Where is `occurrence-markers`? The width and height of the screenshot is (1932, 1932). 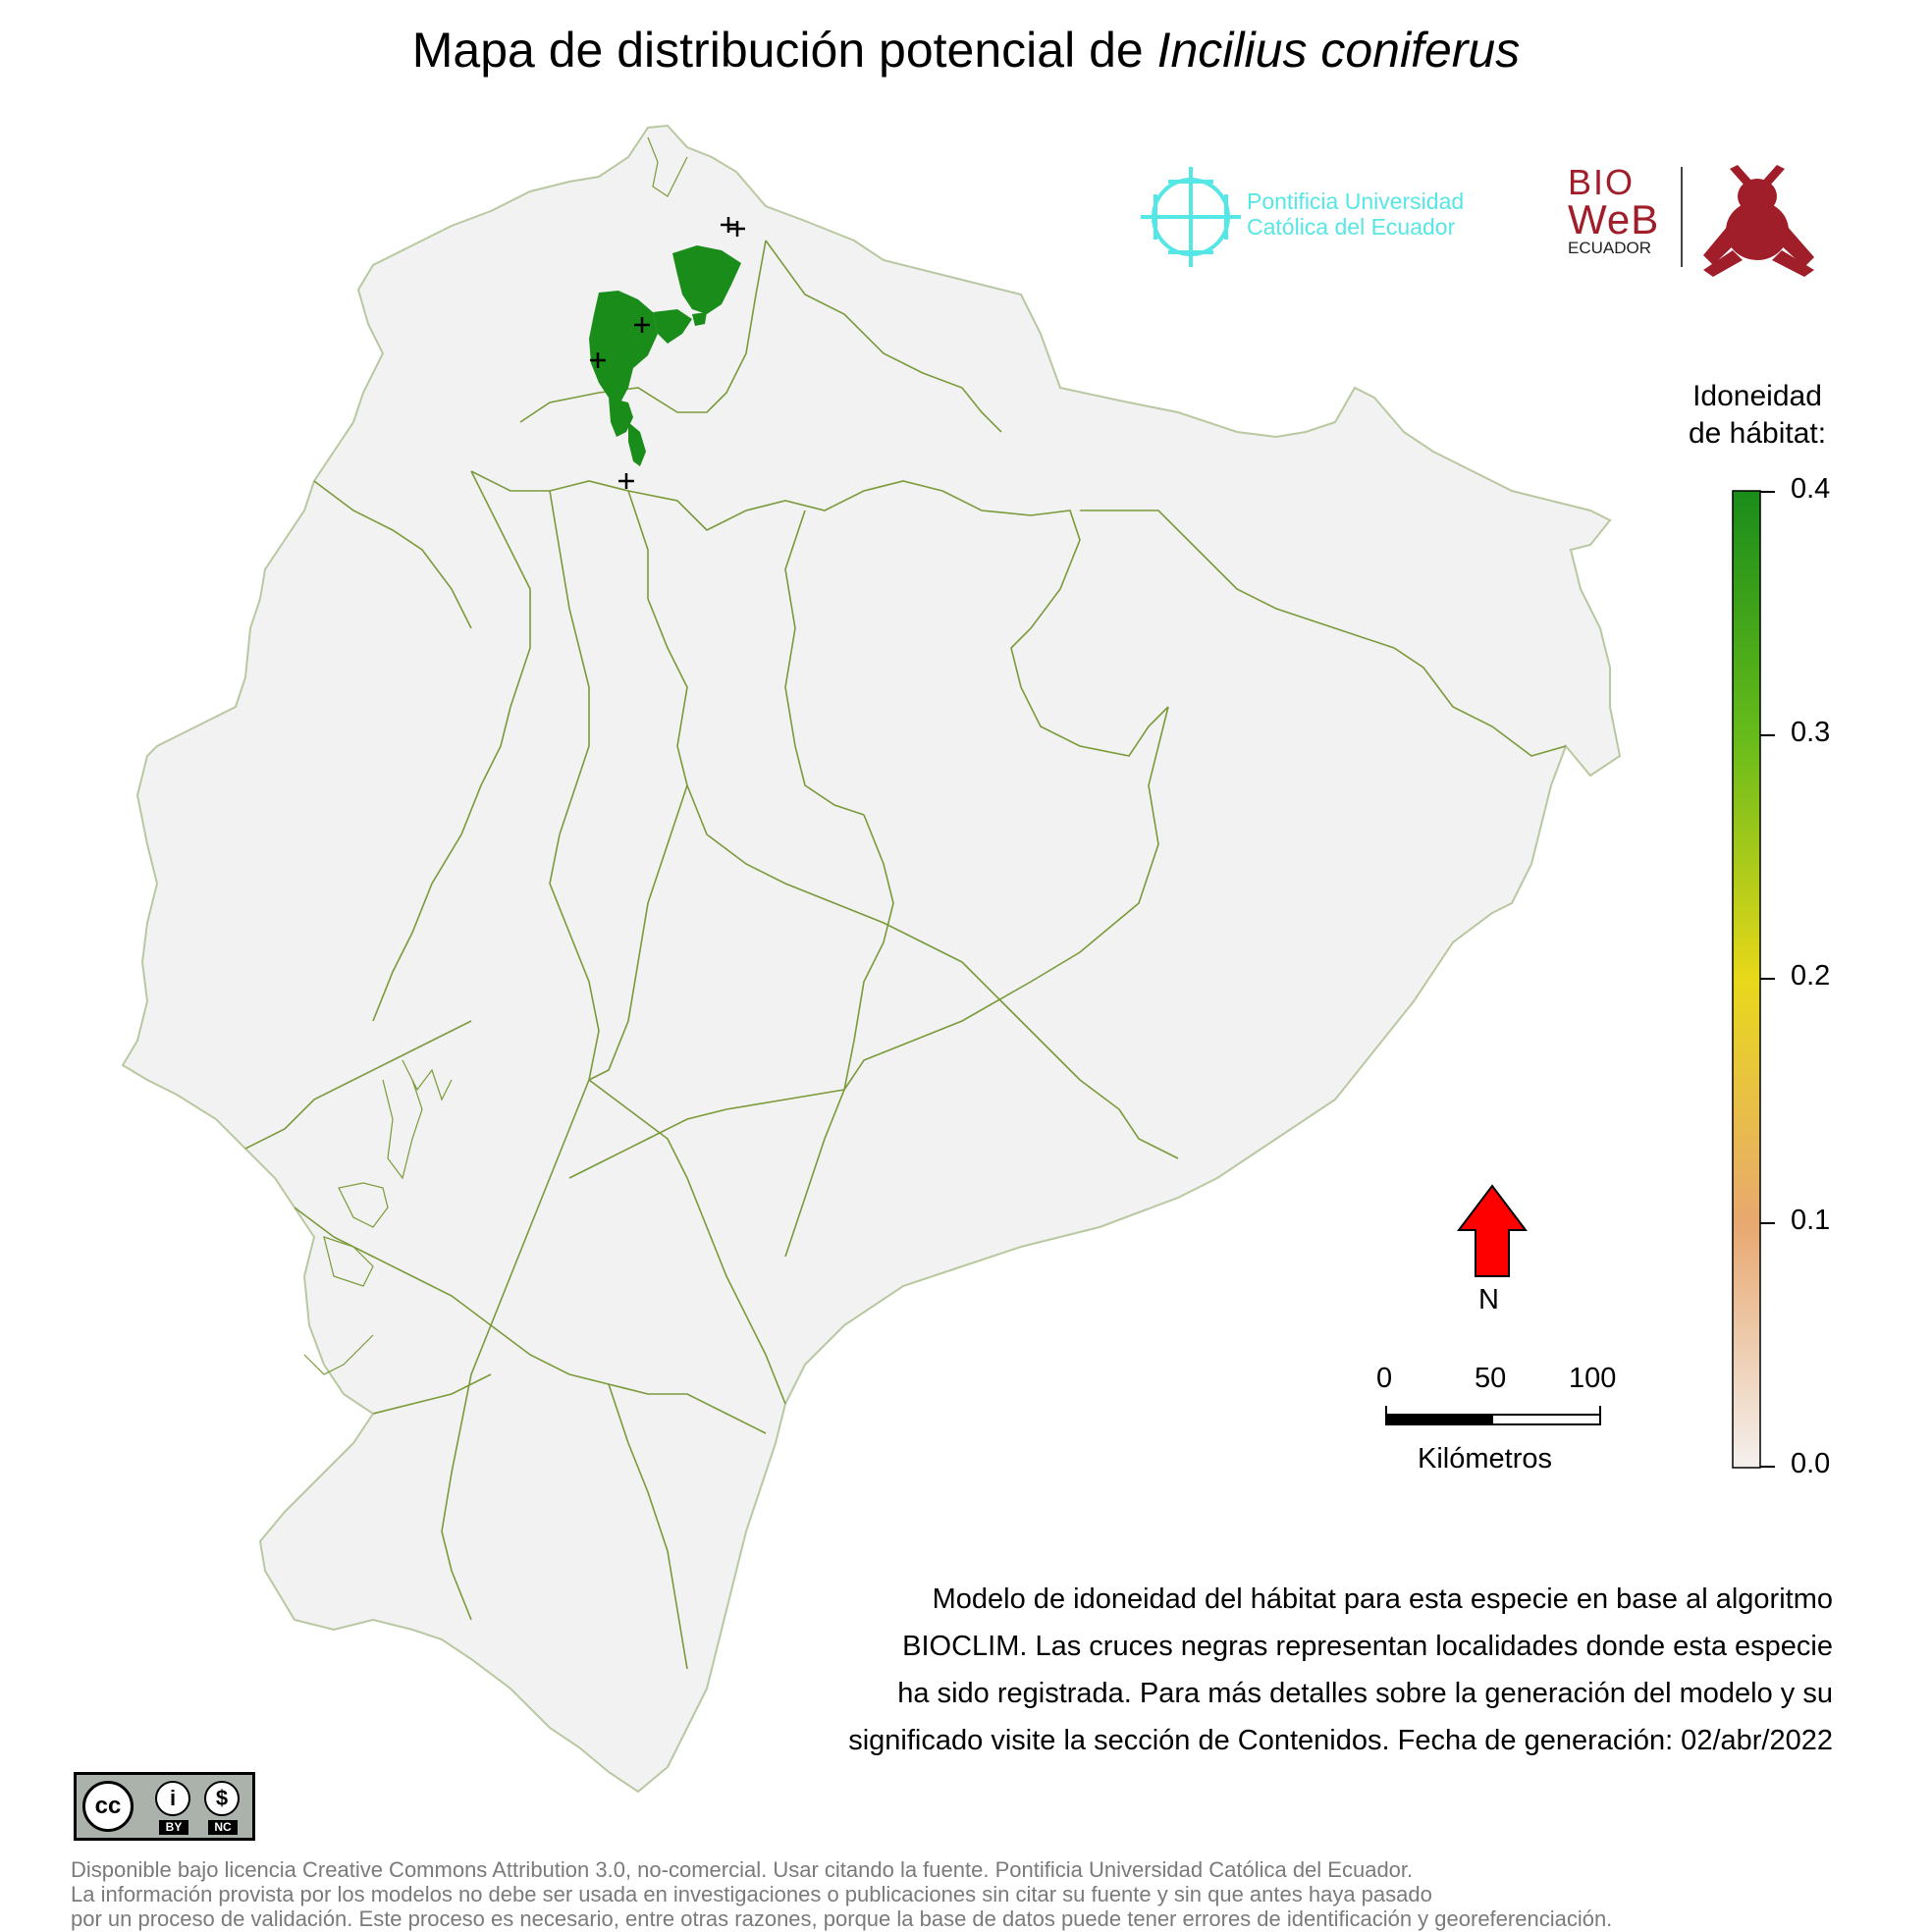 occurrence-markers is located at coordinates (667, 353).